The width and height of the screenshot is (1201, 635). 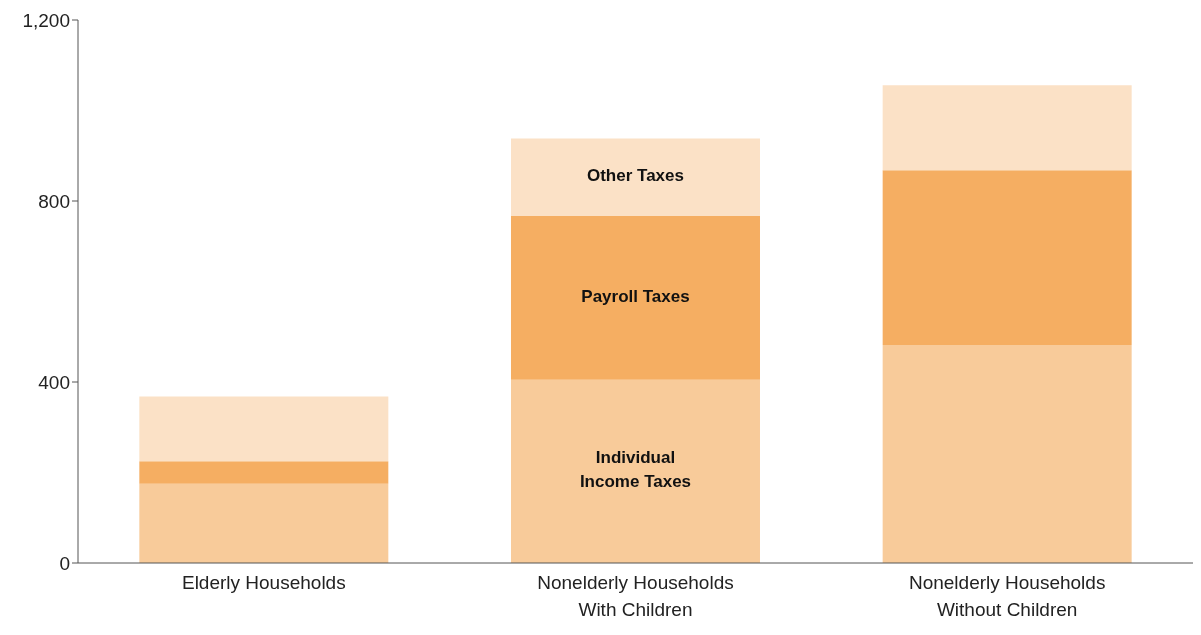 What do you see at coordinates (263, 582) in the screenshot?
I see `x-tick-label: Elderly Households` at bounding box center [263, 582].